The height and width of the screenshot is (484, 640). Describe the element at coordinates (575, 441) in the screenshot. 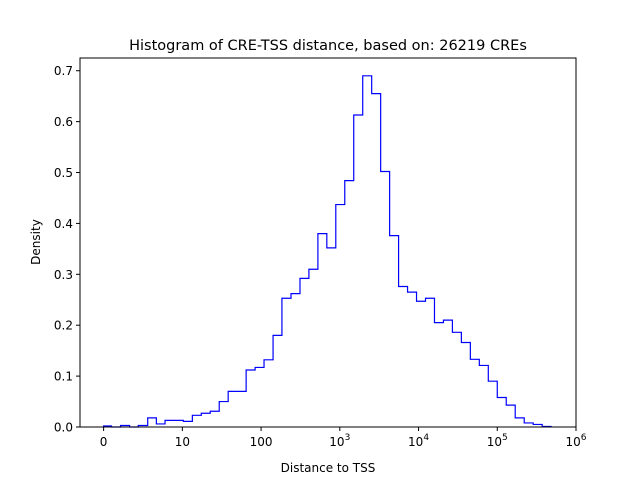

I see `x-tick-label: 10⁶` at that location.